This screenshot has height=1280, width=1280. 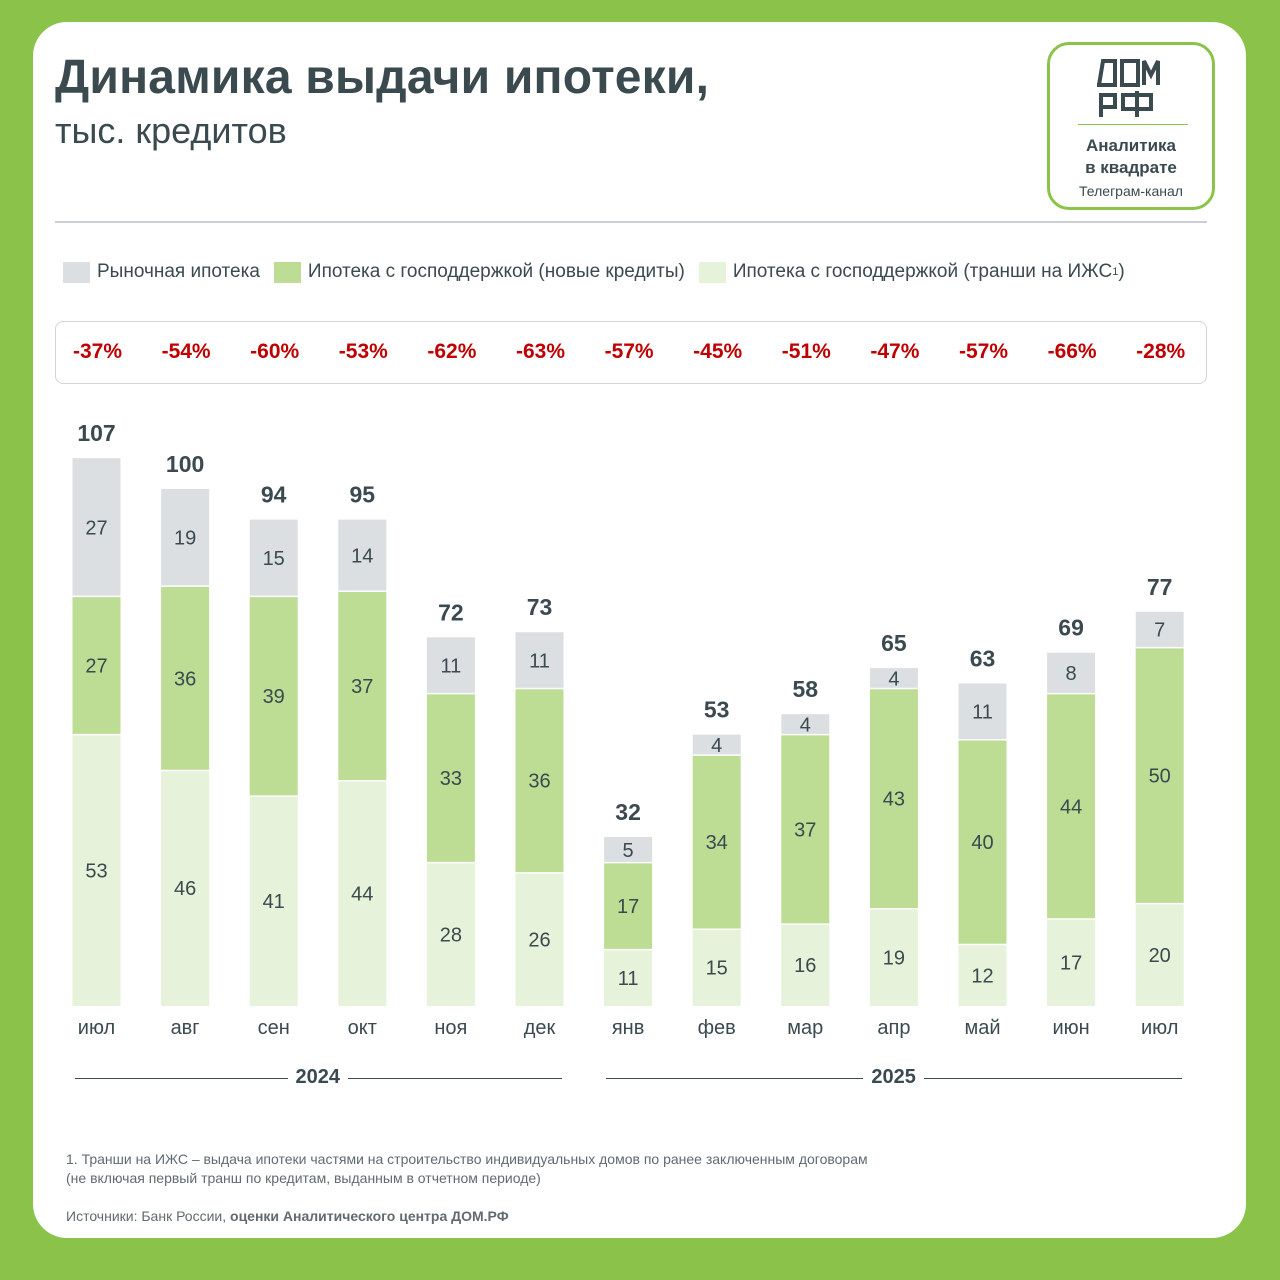 What do you see at coordinates (97, 351) in the screenshot?
I see `yoy-change-value: -37%` at bounding box center [97, 351].